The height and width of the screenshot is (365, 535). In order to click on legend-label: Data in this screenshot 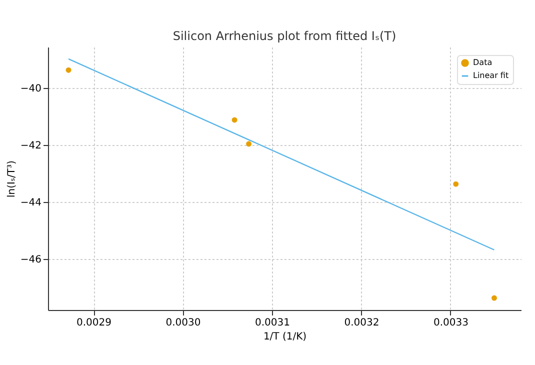, I will do `click(482, 62)`.